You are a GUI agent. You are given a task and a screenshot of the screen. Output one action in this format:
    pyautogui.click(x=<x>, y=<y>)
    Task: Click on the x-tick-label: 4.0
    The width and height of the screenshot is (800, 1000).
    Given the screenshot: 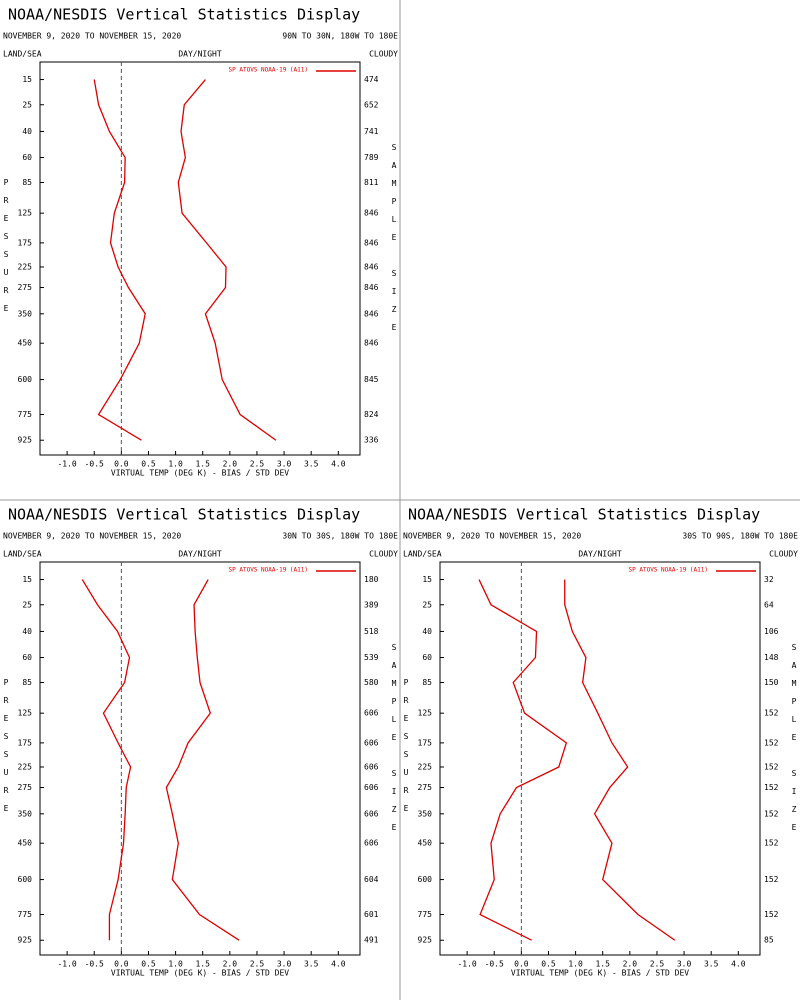 What is the action you would take?
    pyautogui.click(x=338, y=964)
    